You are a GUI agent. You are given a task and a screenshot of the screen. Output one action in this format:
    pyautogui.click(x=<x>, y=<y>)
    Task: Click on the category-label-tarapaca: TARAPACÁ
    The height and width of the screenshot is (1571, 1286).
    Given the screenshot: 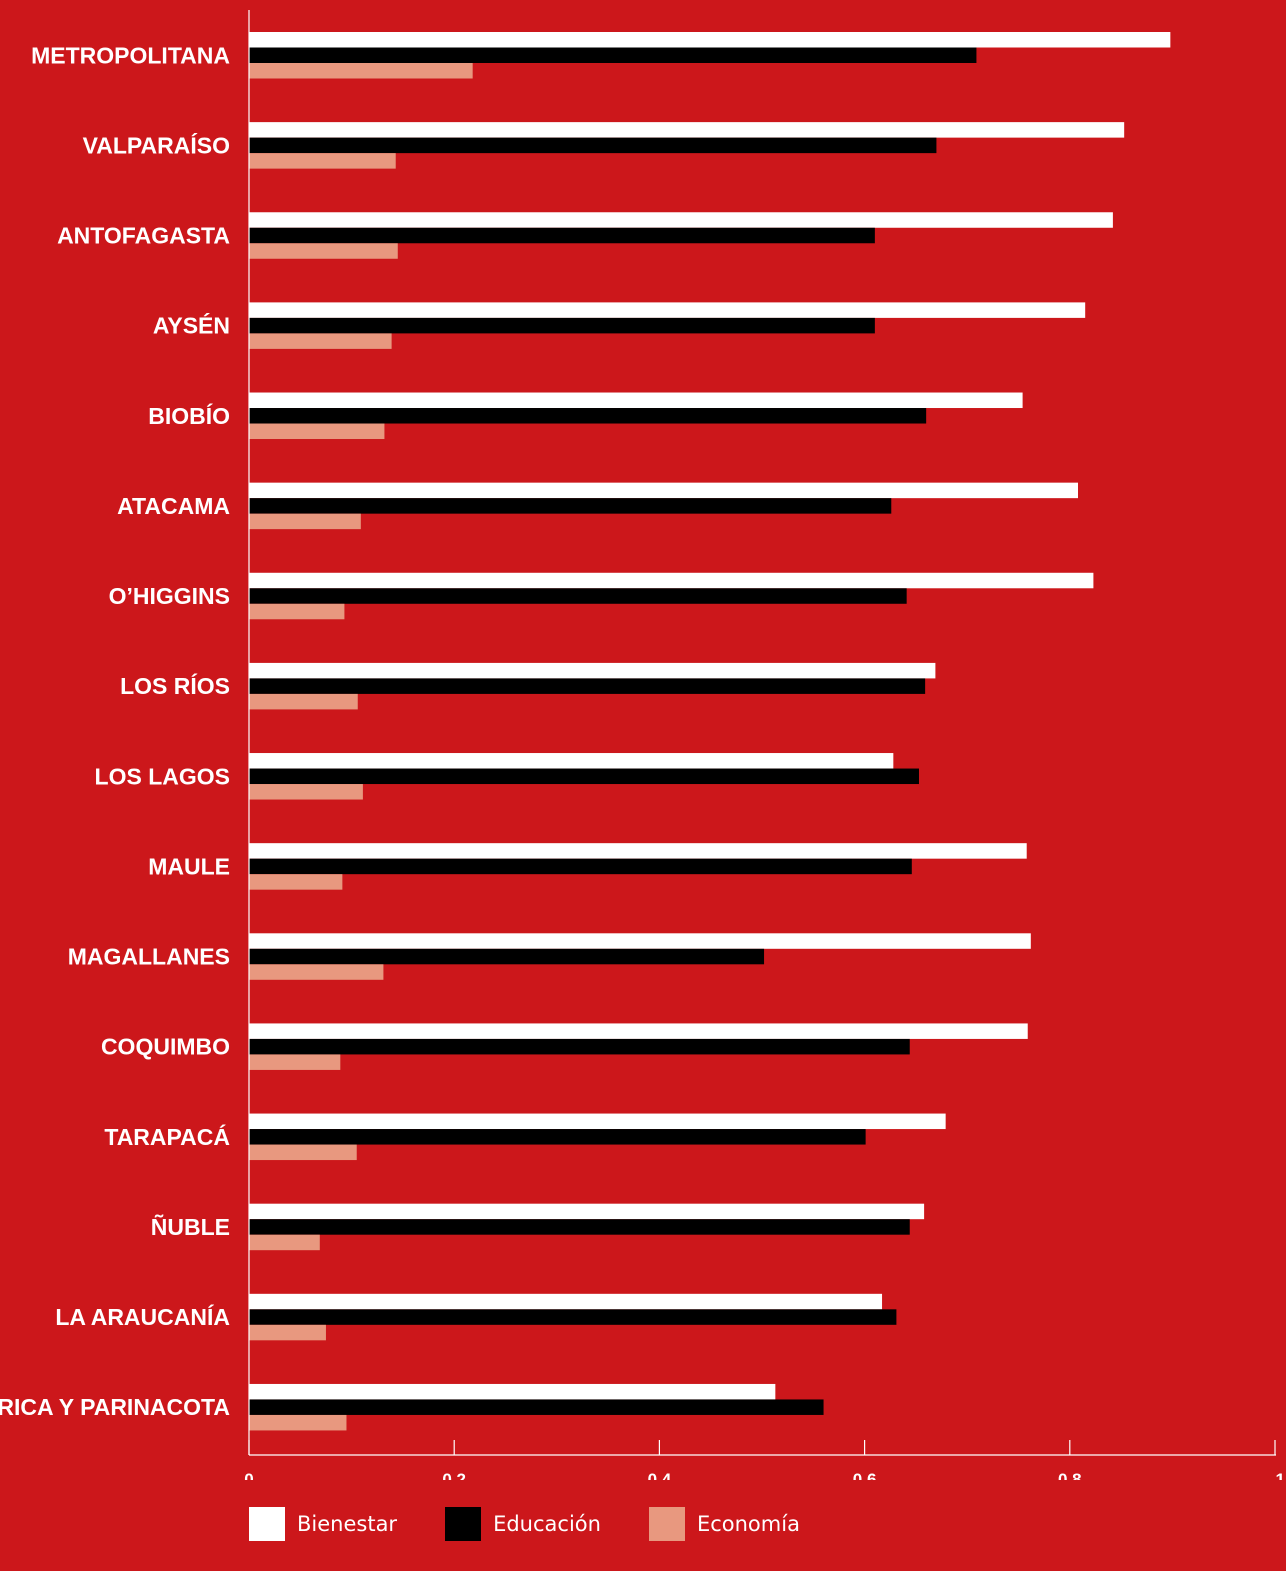 What is the action you would take?
    pyautogui.click(x=167, y=1136)
    